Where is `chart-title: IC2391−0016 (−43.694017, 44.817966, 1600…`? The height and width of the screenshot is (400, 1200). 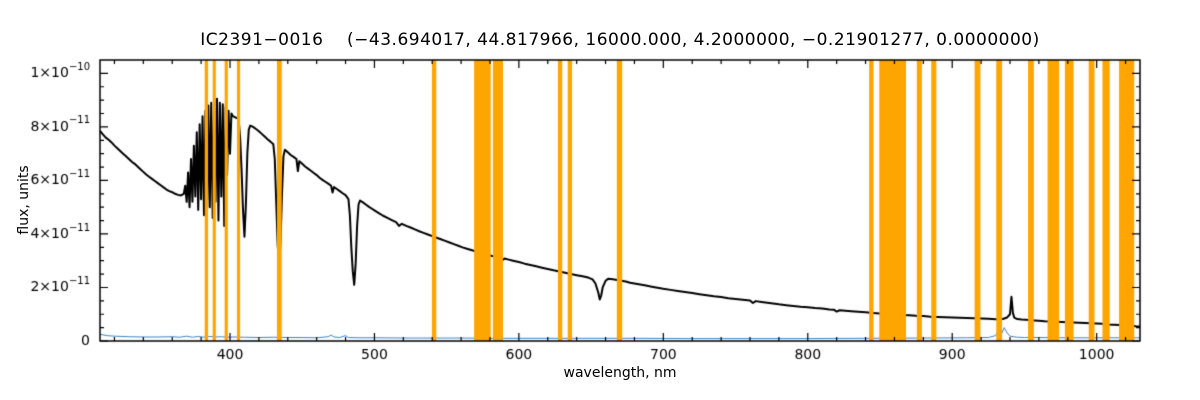
chart-title: IC2391−0016 (−43.694017, 44.817966, 1600… is located at coordinates (620, 40).